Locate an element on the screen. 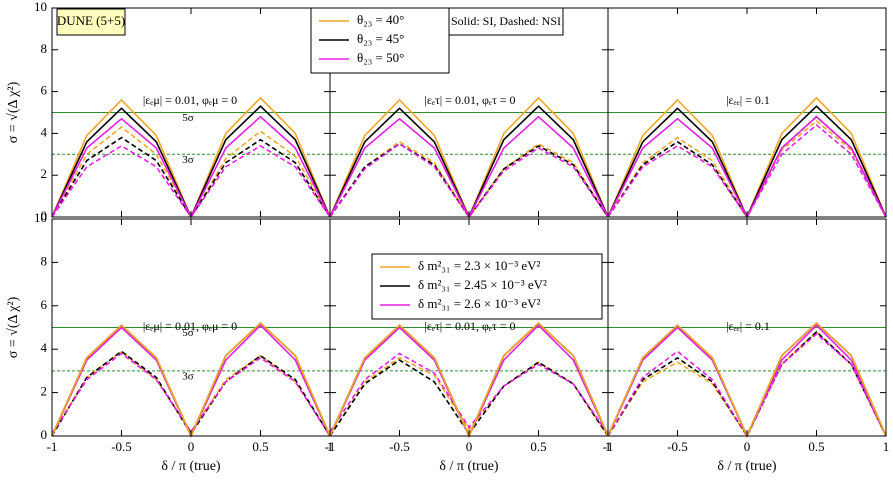 This screenshot has height=487, width=893. tag: DUNE (5+5) is located at coordinates (91, 20).